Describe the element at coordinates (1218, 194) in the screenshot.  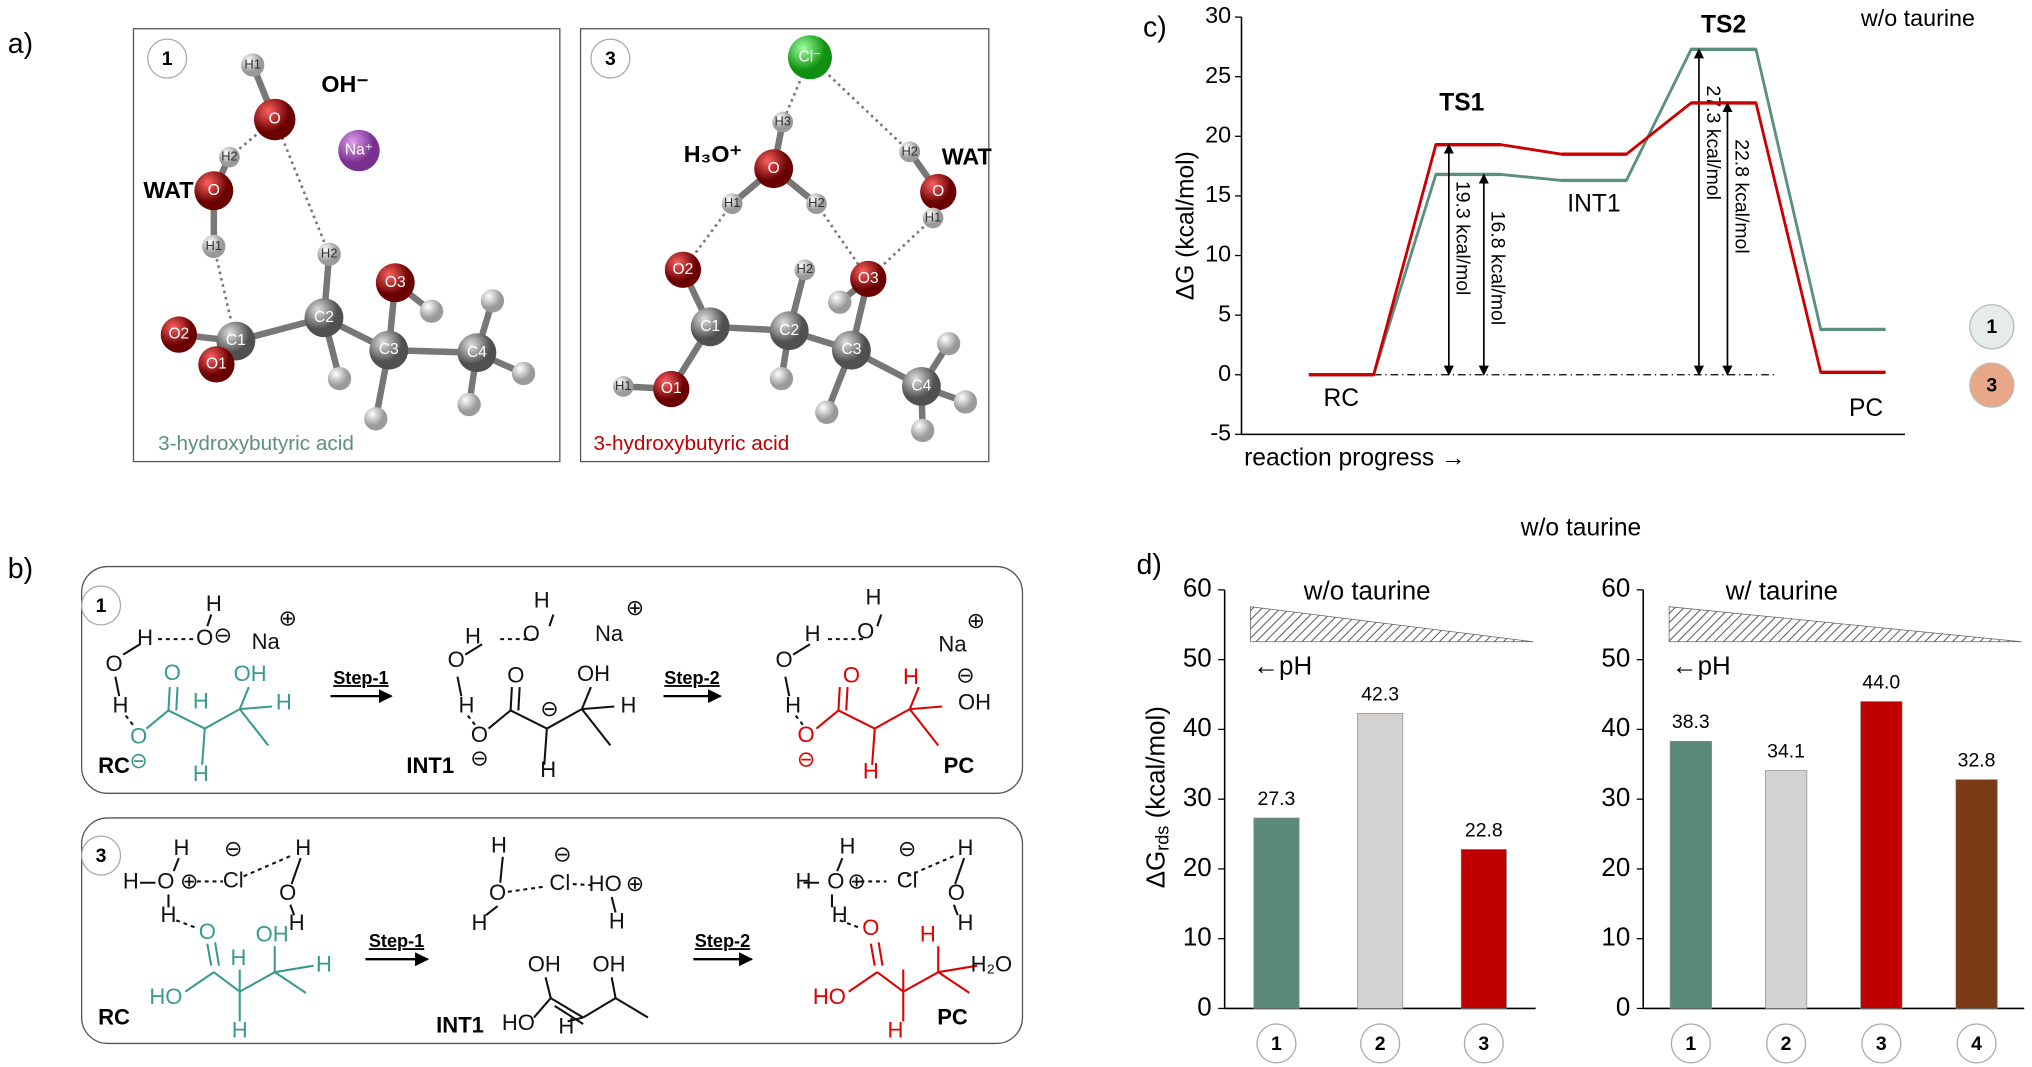
I see `y-tick-label: 15` at that location.